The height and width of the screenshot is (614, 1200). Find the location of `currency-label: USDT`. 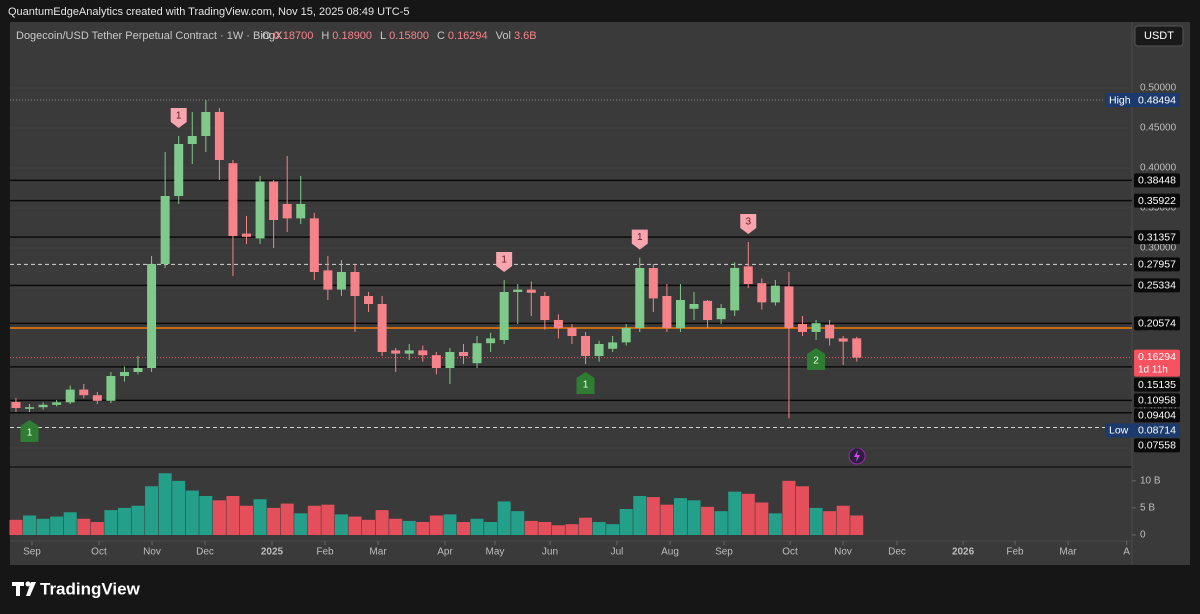

currency-label: USDT is located at coordinates (1159, 36).